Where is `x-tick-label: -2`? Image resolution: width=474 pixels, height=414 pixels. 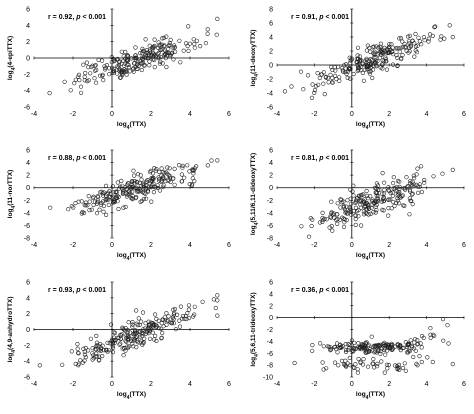 x-tick-label: -2 is located at coordinates (73, 384).